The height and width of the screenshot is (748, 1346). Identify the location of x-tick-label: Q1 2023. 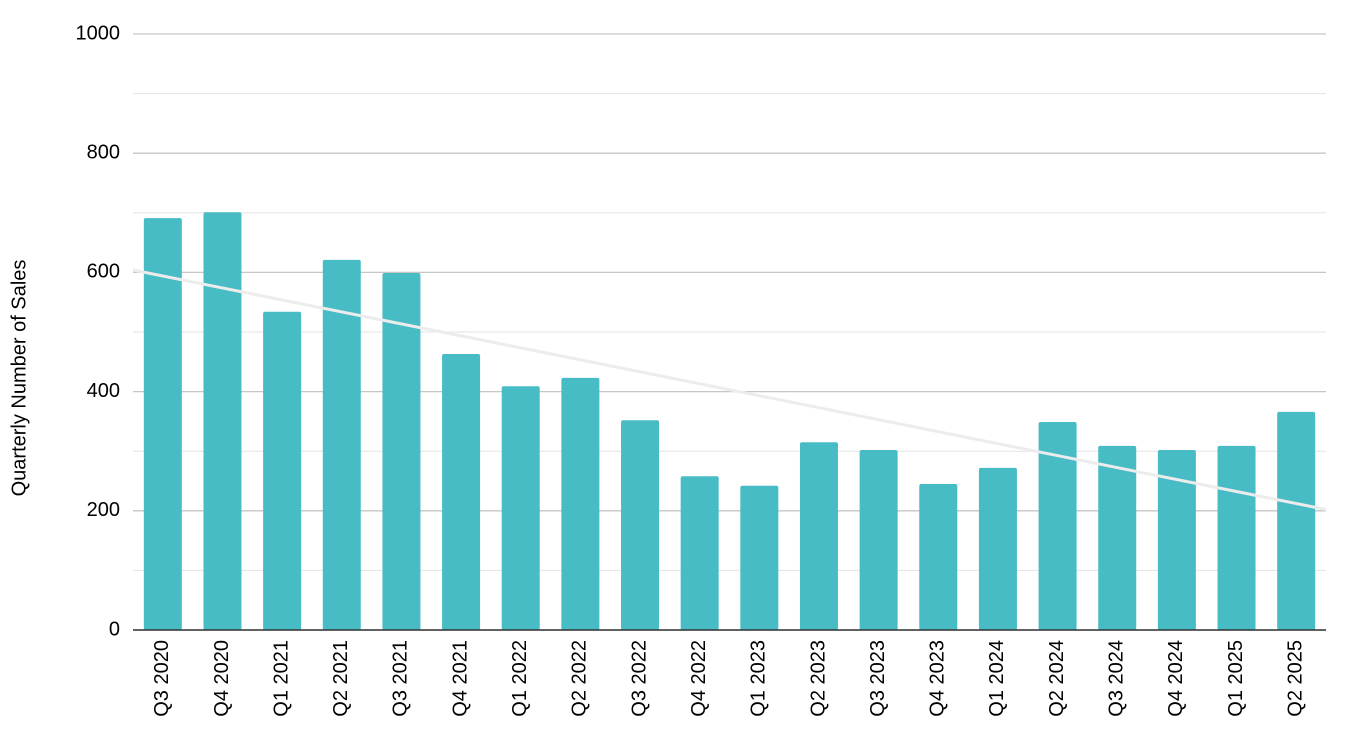
(759, 678).